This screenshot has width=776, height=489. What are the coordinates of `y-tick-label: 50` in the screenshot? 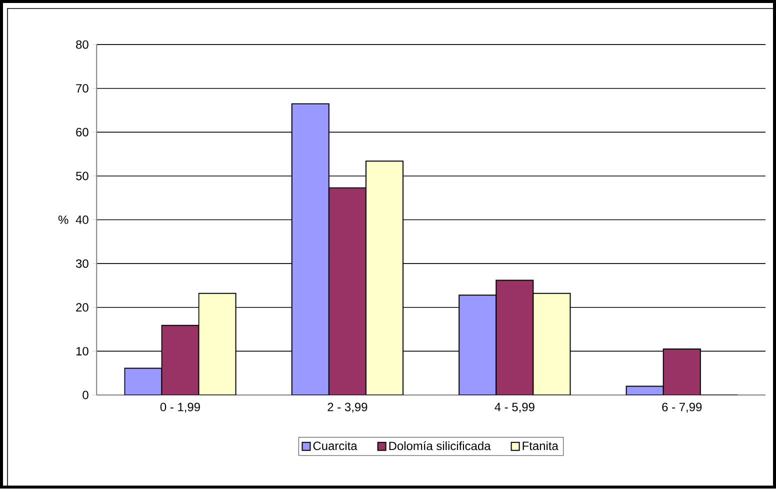 It's located at (82, 176).